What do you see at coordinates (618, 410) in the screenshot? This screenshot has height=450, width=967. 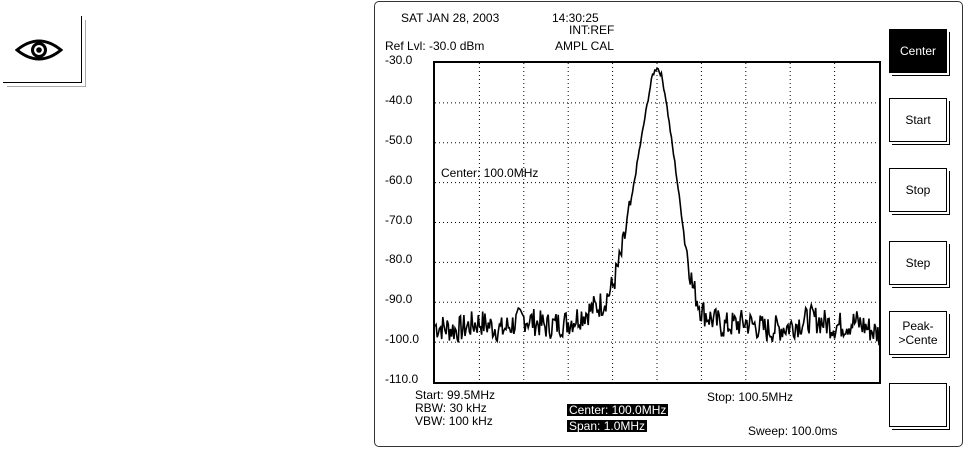 I see `center-freq-label: Center: 100.0MHz` at bounding box center [618, 410].